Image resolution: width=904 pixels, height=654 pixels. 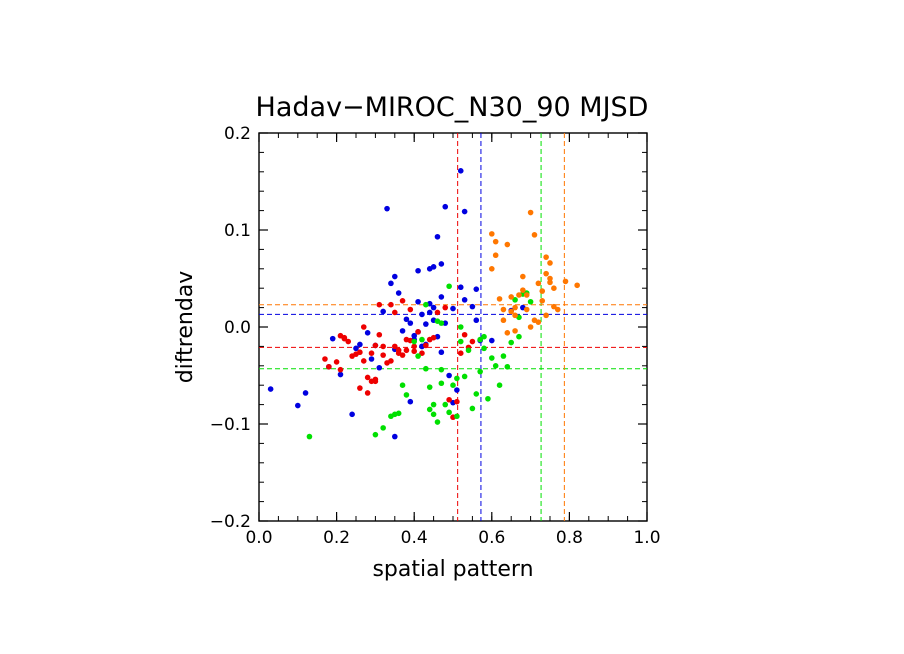 I want to click on x-tick-label: 0.6, so click(x=491, y=538).